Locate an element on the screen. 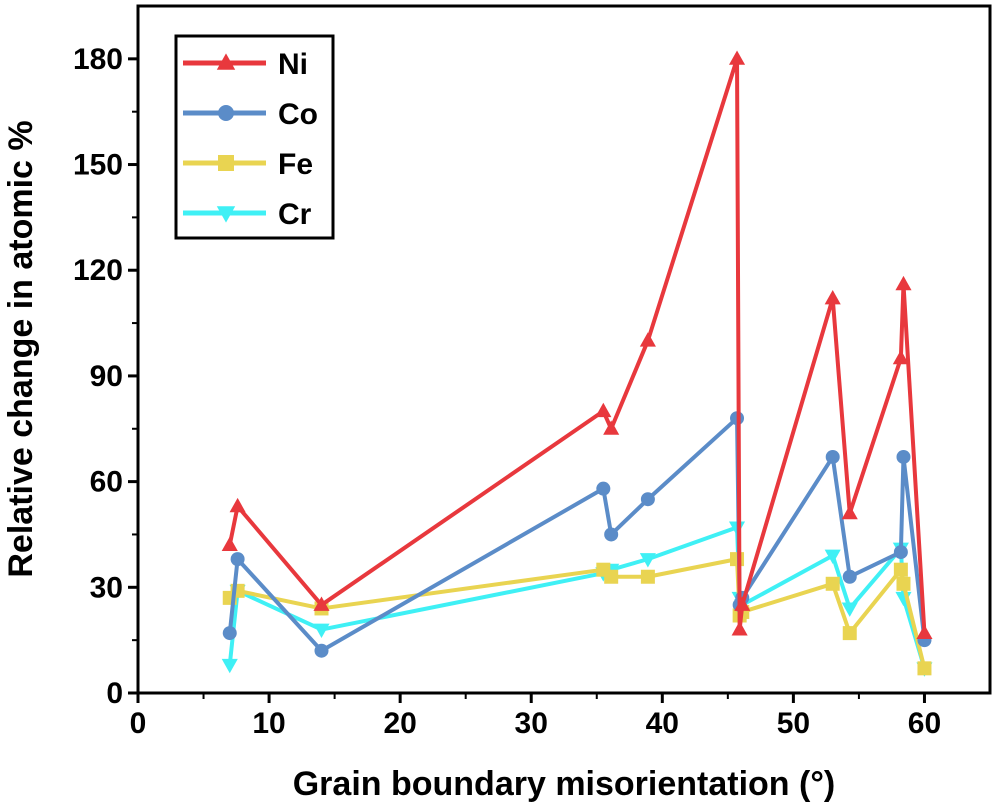 Image resolution: width=1000 pixels, height=812 pixels. legend-item-ni: Ni is located at coordinates (245, 64).